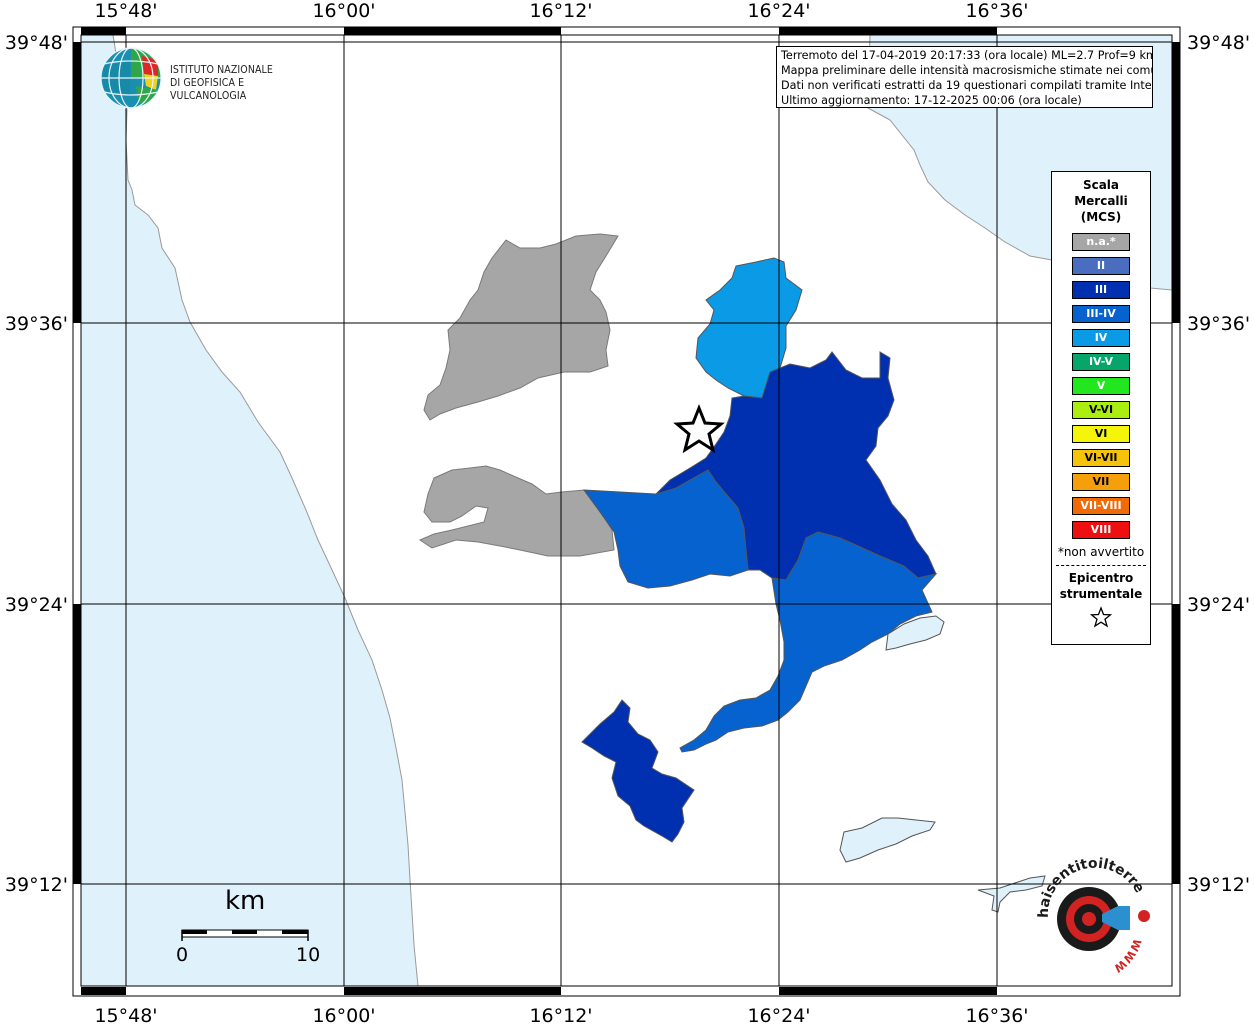  Describe the element at coordinates (808, 642) in the screenshot. I see `municipality-iii-iv-south` at that location.